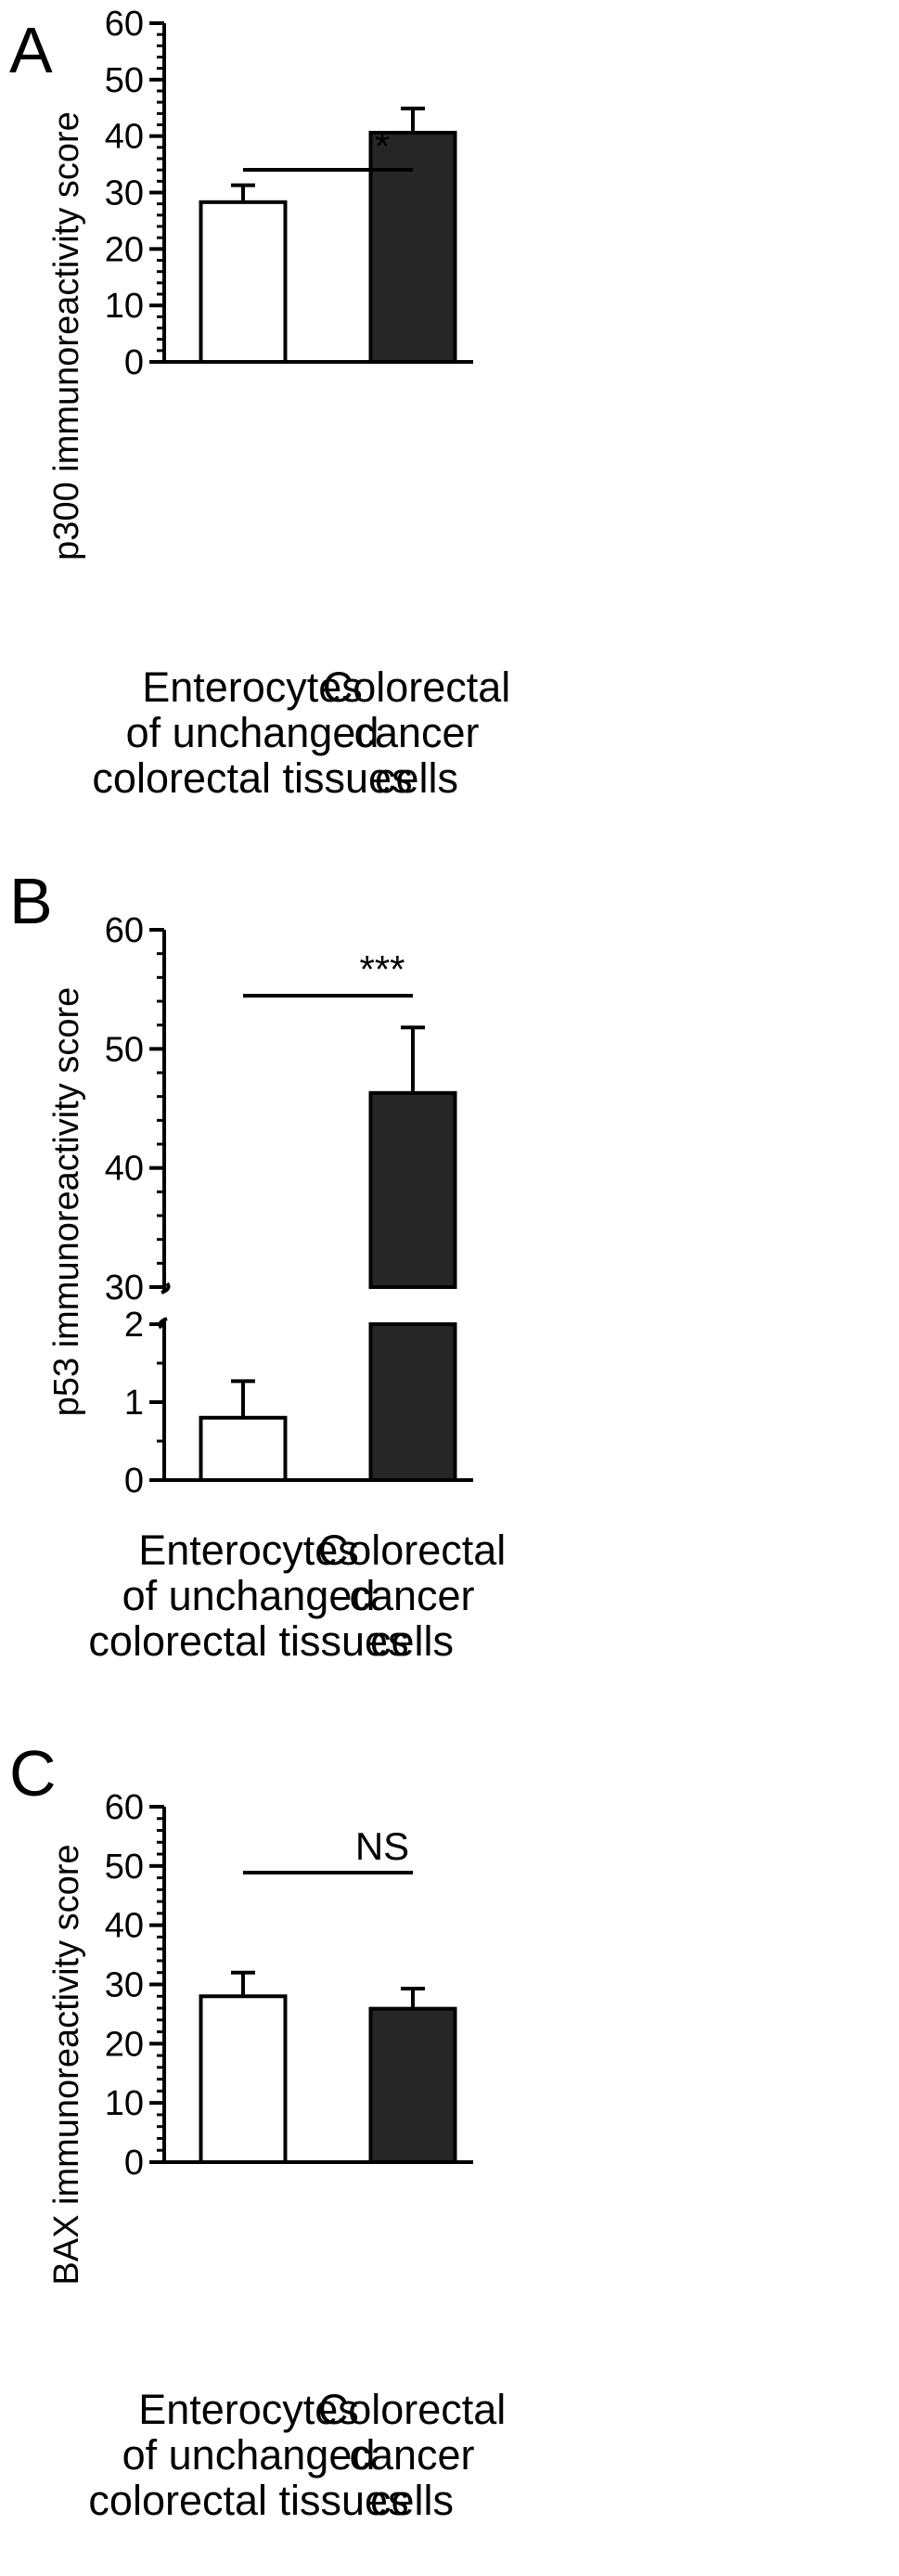 The image size is (899, 2576). What do you see at coordinates (134, 362) in the screenshot?
I see `panel-a-tick-label: 0` at bounding box center [134, 362].